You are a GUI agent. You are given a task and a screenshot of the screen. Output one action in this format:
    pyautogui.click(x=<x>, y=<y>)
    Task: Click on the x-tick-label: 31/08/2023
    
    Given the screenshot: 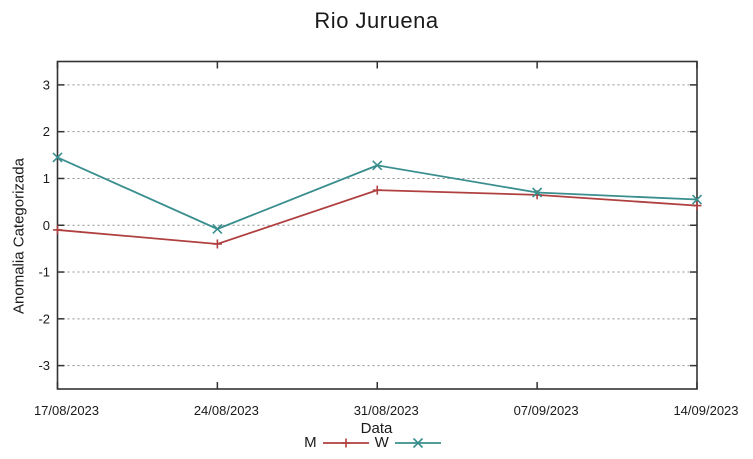 What is the action you would take?
    pyautogui.click(x=386, y=410)
    